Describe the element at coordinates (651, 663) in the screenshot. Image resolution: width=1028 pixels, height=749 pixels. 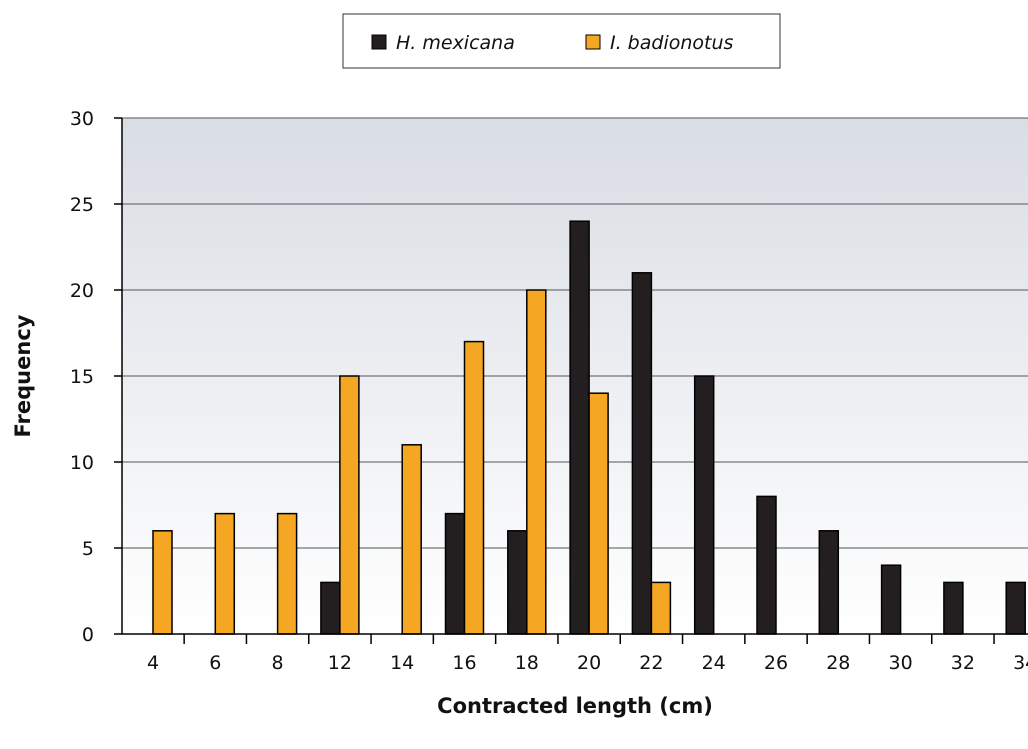
I see `x-tick-label: 22` at that location.